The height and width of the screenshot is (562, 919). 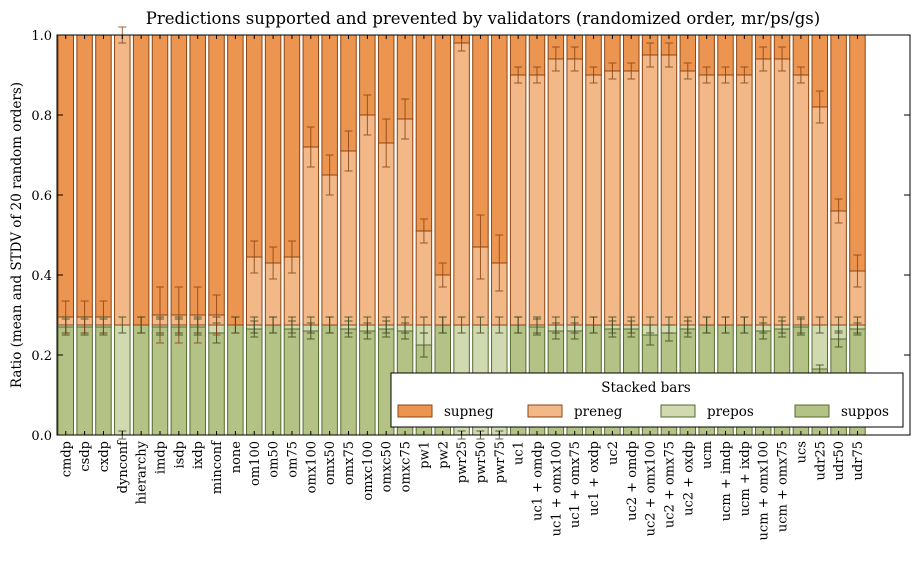 I want to click on legend-swatch-prepos, so click(x=678, y=411).